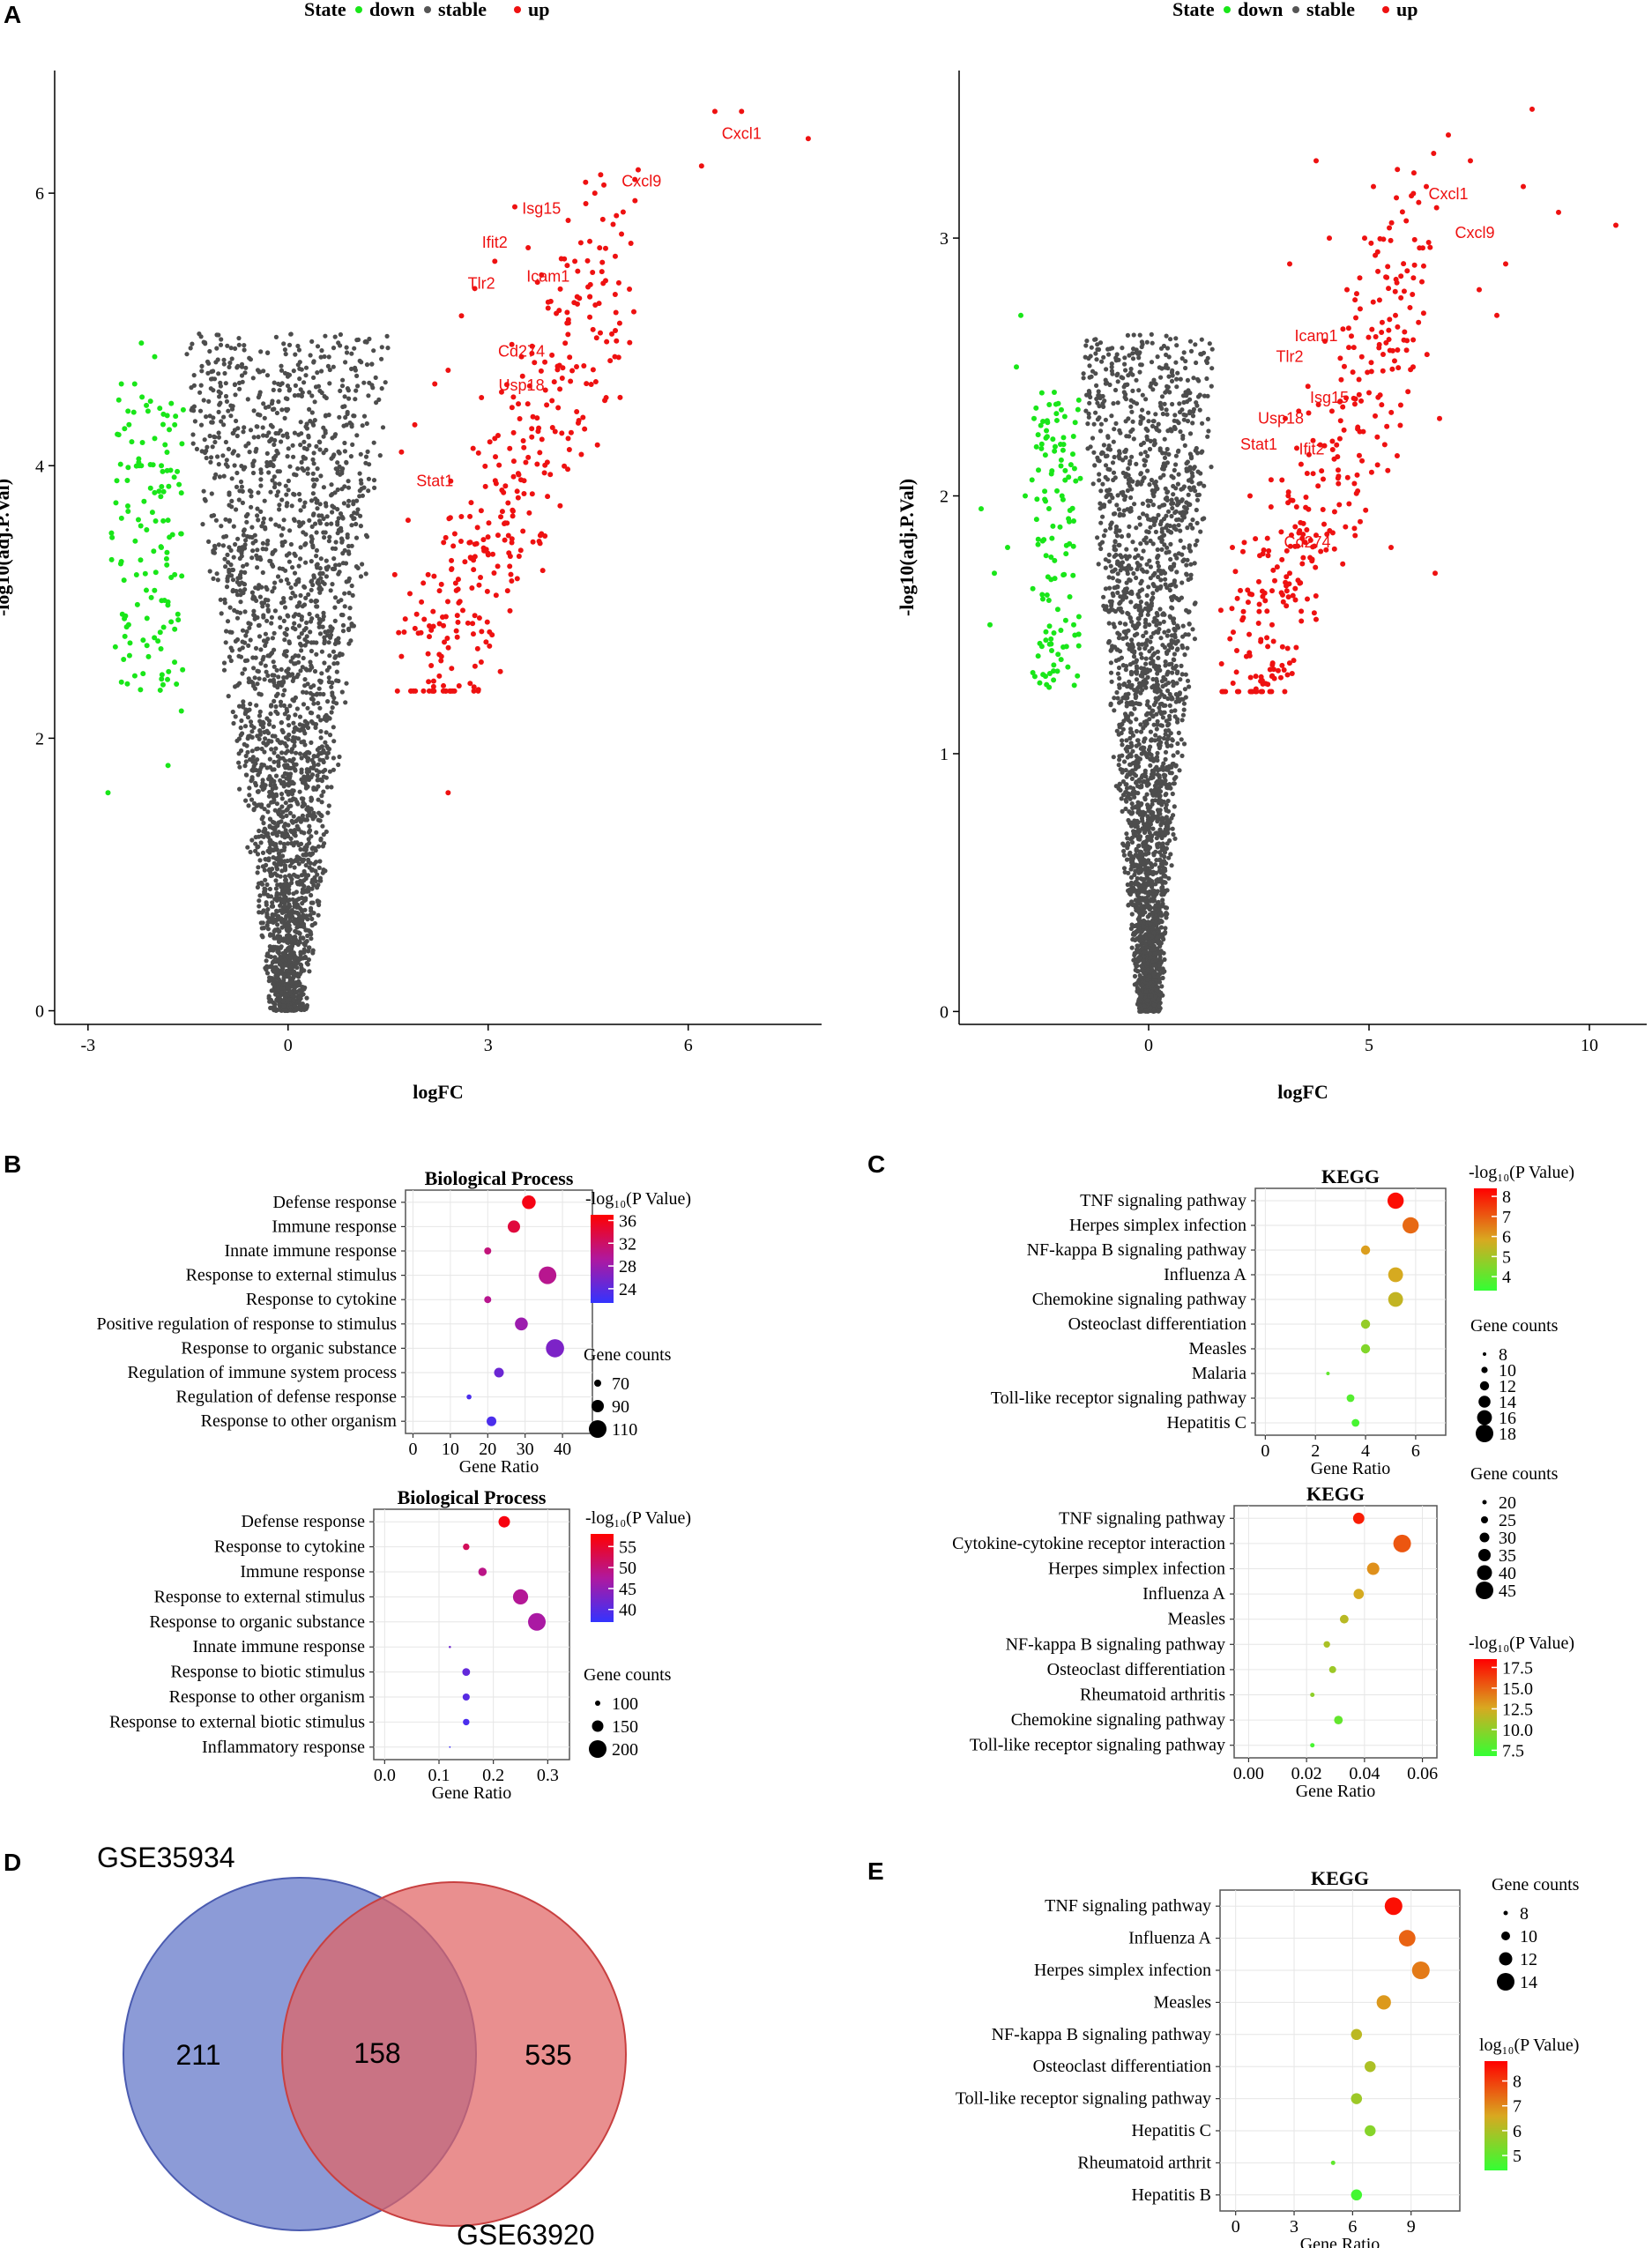 Image resolution: width=1652 pixels, height=2248 pixels. What do you see at coordinates (875, 1871) in the screenshot?
I see `panel-label-e: E` at bounding box center [875, 1871].